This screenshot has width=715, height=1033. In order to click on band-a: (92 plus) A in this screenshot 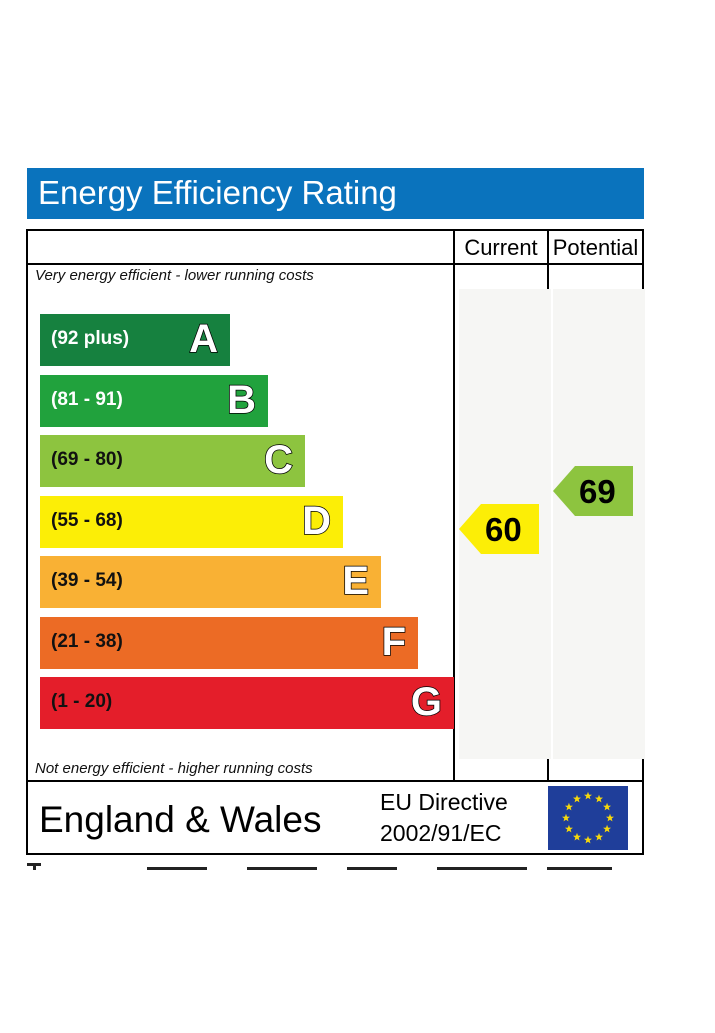, I will do `click(135, 340)`.